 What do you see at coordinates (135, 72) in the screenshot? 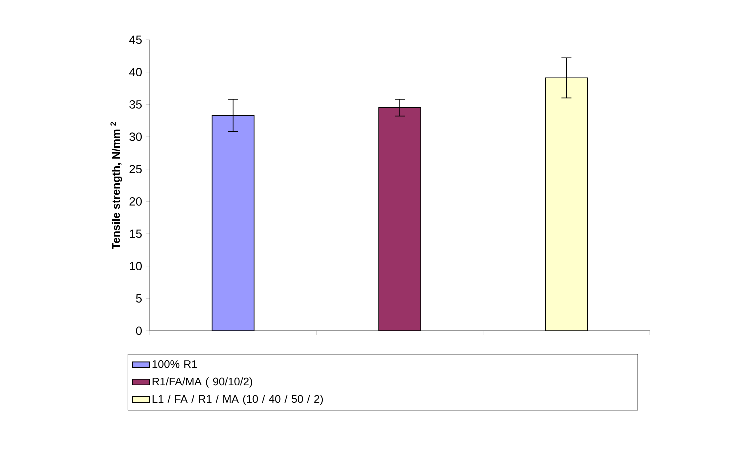
I see `y-tick-label: 40` at bounding box center [135, 72].